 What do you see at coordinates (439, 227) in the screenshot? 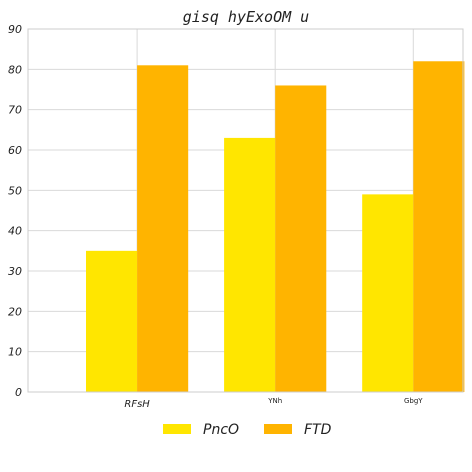
I see `bar-ftd-gbgy` at bounding box center [439, 227].